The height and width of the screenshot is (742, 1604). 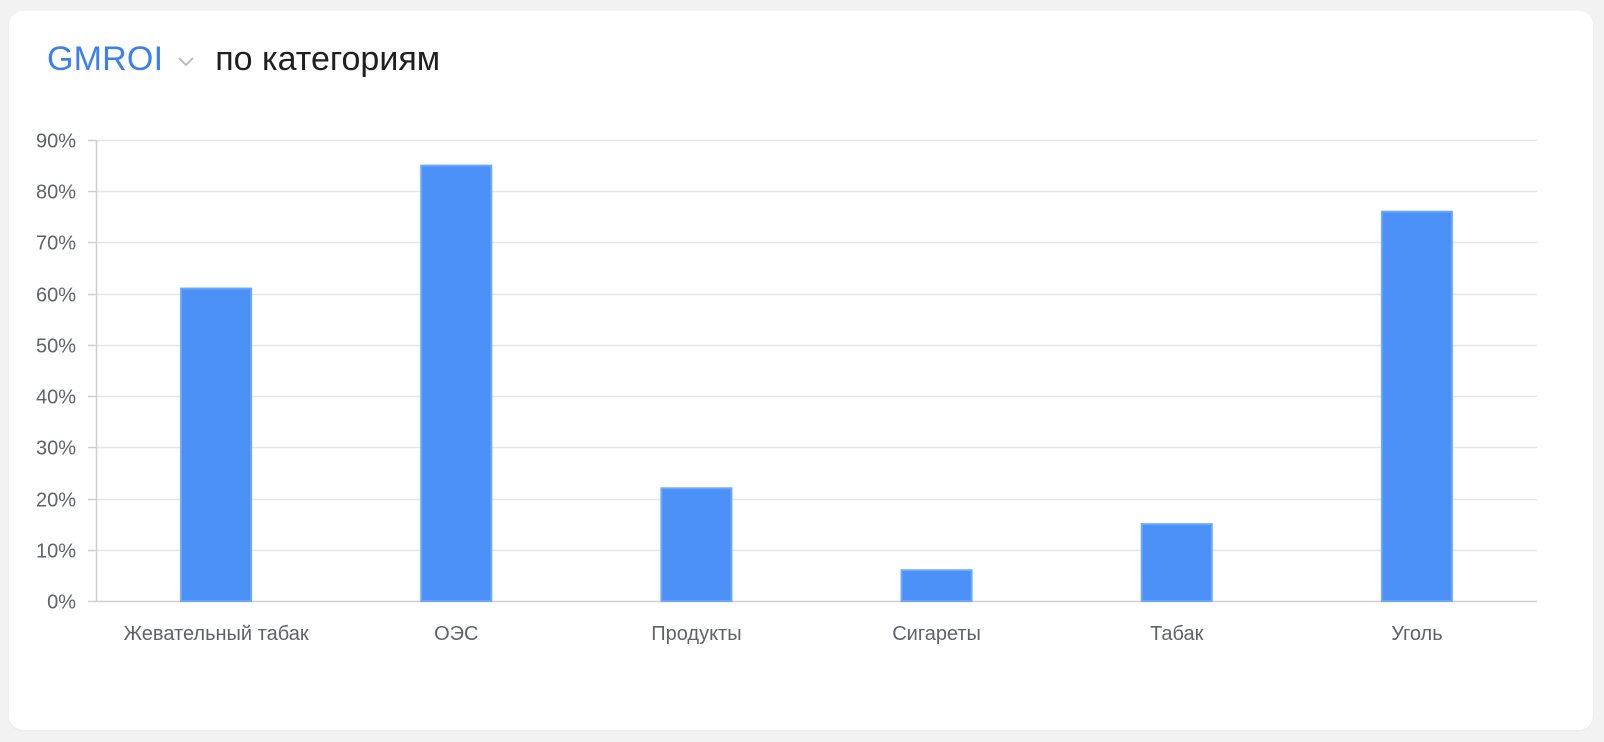 What do you see at coordinates (61, 603) in the screenshot?
I see `y-tick-label: 0%` at bounding box center [61, 603].